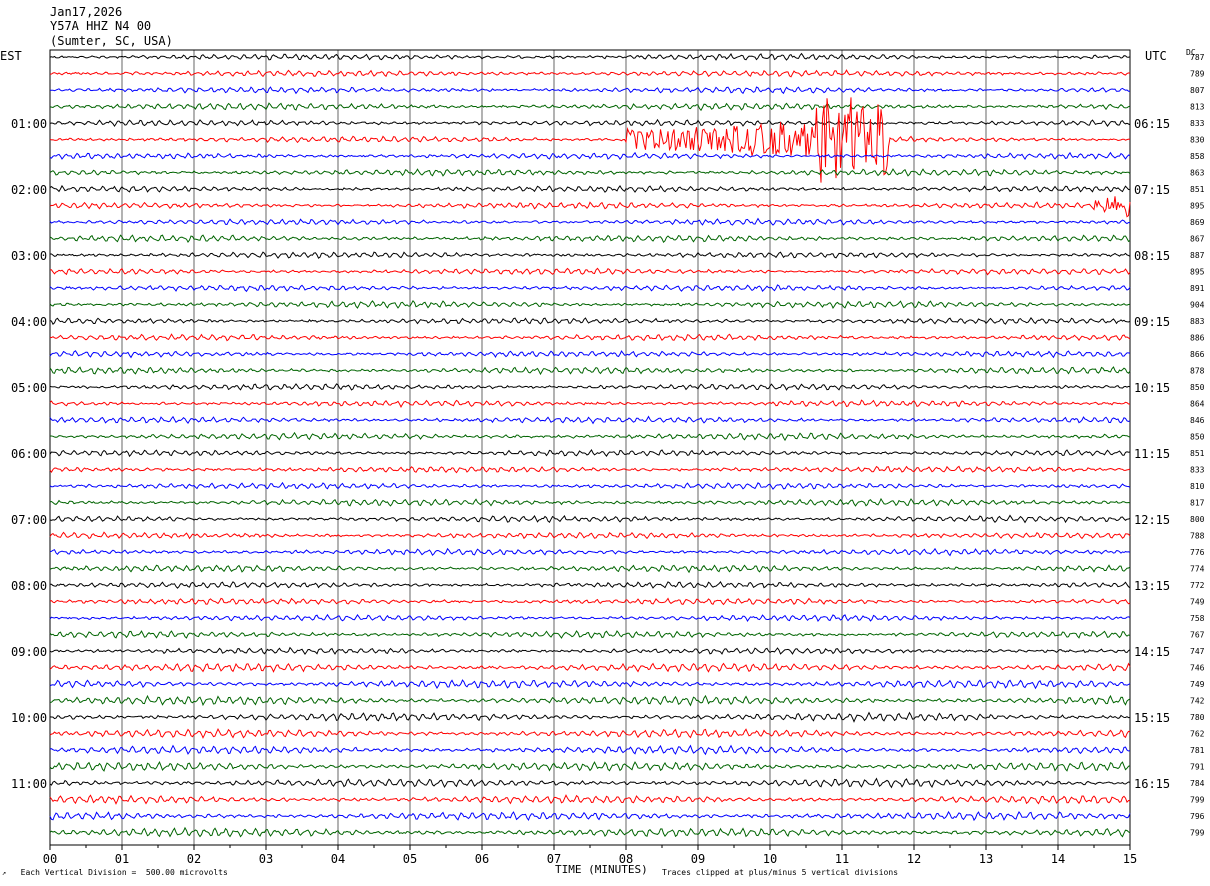  Describe the element at coordinates (1197, 420) in the screenshot. I see `dc-offset-label: 846` at that location.